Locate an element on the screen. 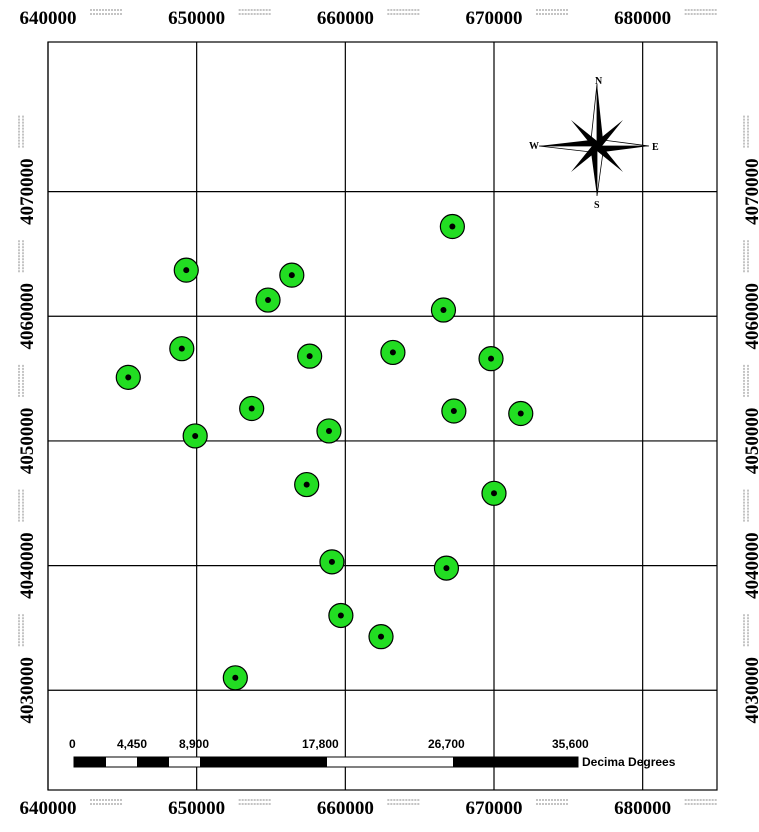 The width and height of the screenshot is (759, 832). scale-label-1: 4,450 is located at coordinates (132, 744).